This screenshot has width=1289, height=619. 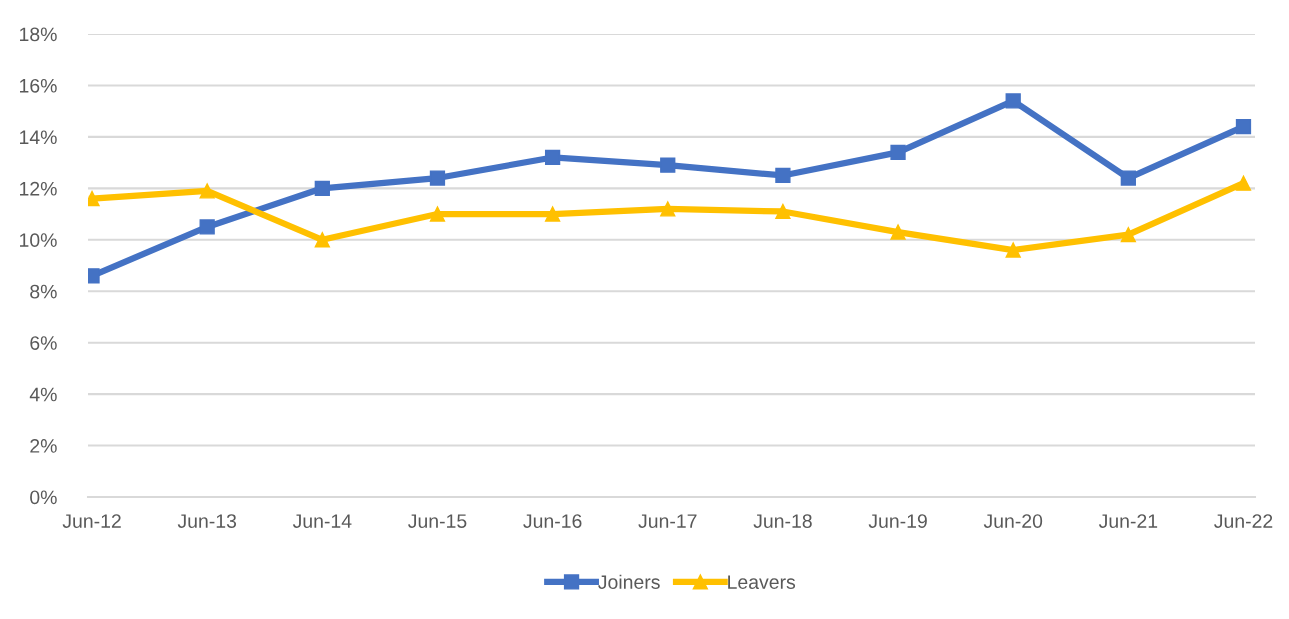 What do you see at coordinates (38, 240) in the screenshot?
I see `y-tick-label: 10%` at bounding box center [38, 240].